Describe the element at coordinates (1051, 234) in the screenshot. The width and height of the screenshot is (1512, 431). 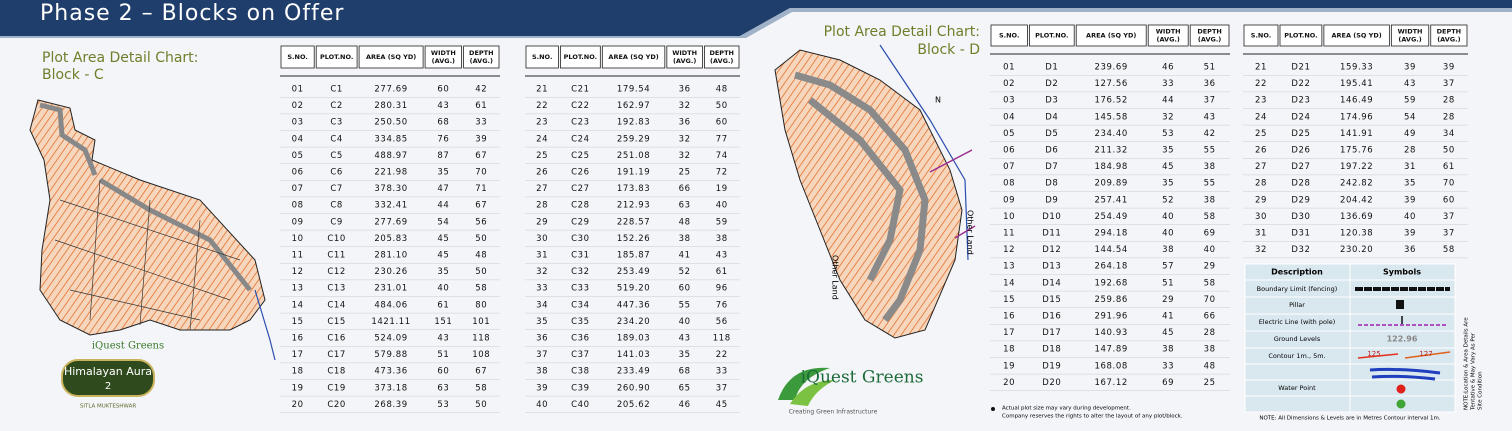
I see `table-cell: D11` at that location.